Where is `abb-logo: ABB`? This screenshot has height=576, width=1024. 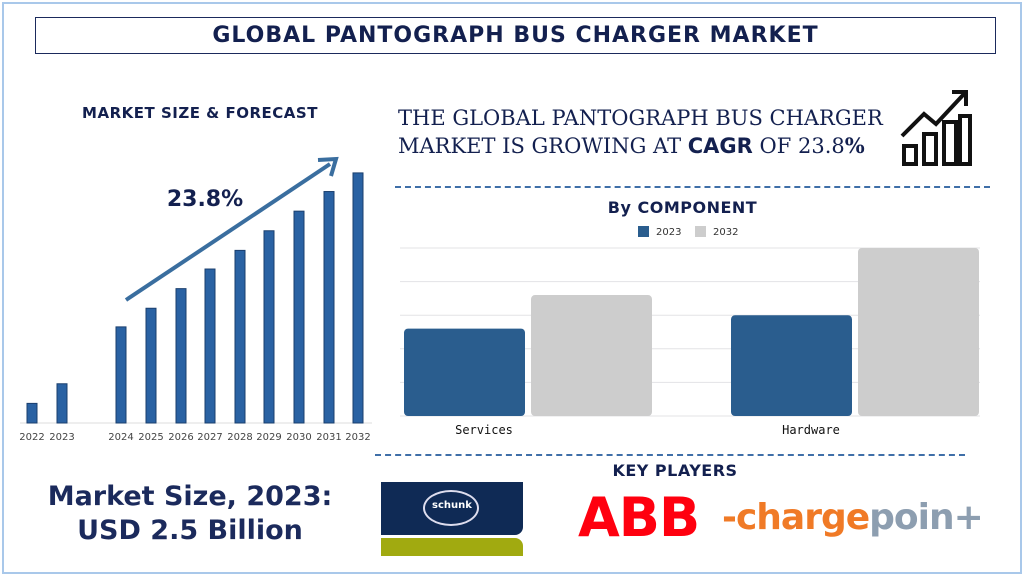
abb-logo: ABB is located at coordinates (639, 517).